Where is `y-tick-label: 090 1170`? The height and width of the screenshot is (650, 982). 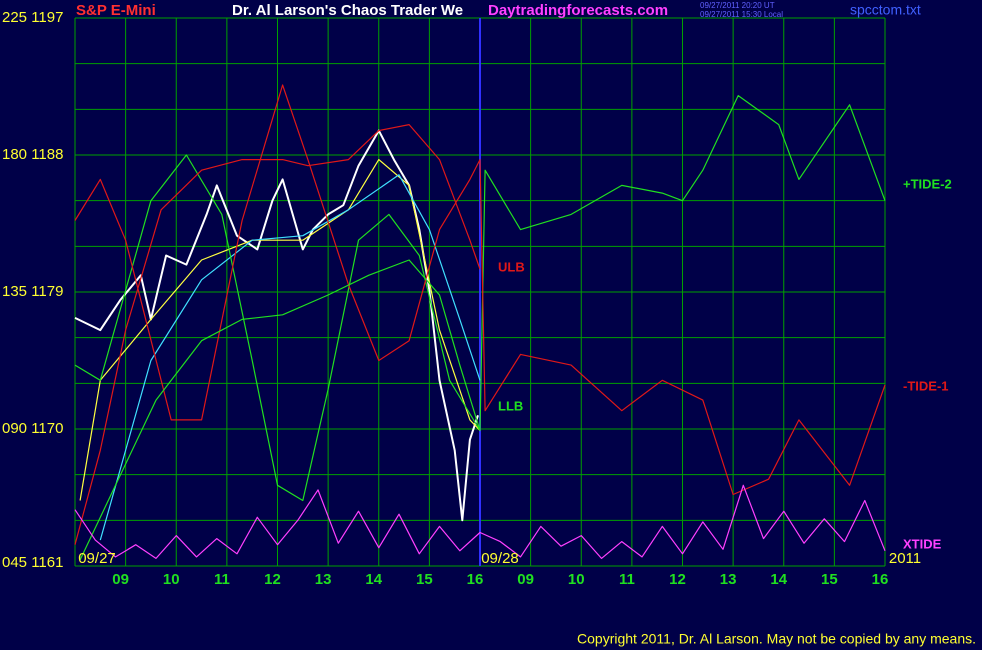
y-tick-label: 090 1170 is located at coordinates (32, 428).